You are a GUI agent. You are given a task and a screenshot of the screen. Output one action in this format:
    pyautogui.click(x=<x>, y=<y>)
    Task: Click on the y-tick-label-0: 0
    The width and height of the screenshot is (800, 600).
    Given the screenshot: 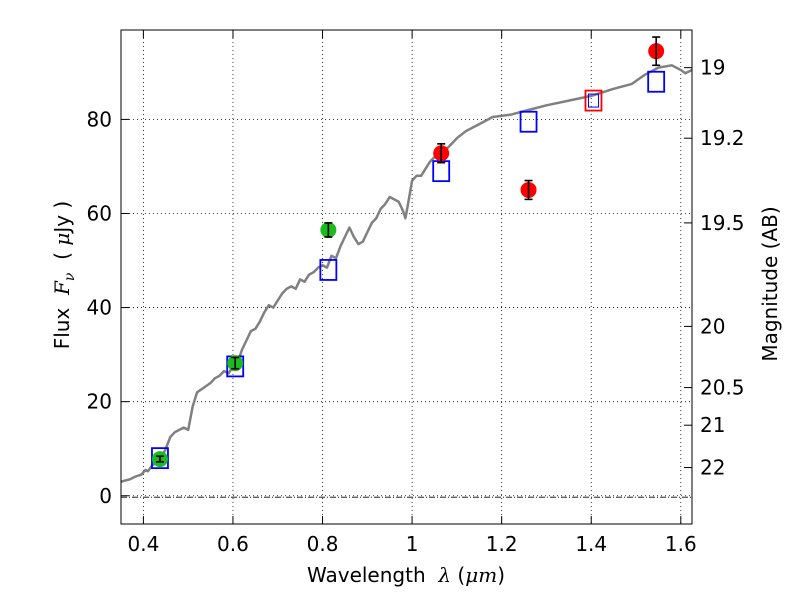 What is the action you would take?
    pyautogui.click(x=105, y=496)
    